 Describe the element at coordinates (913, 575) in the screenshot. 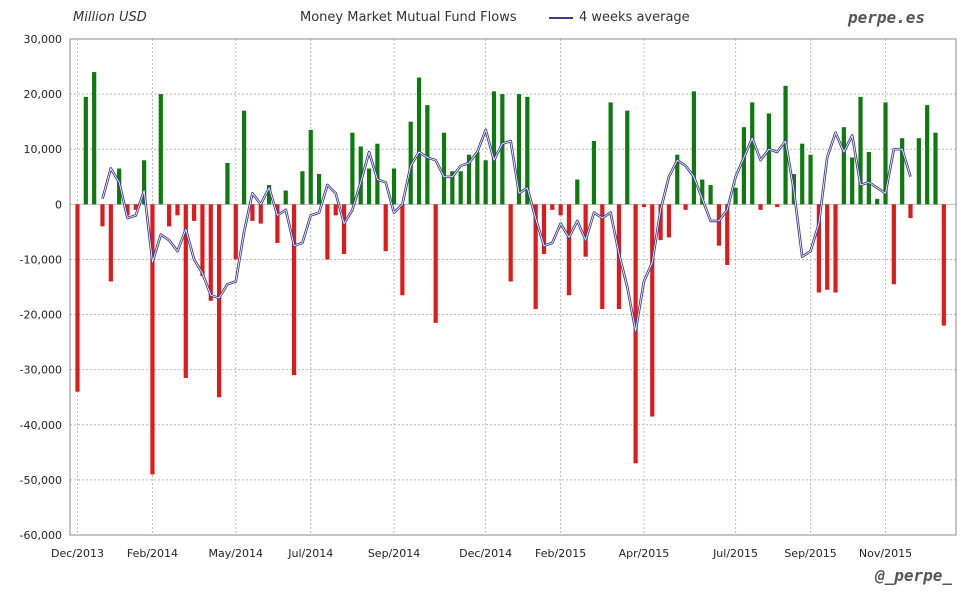

I see `brand-watermark-bottom: @_perpe_` at that location.